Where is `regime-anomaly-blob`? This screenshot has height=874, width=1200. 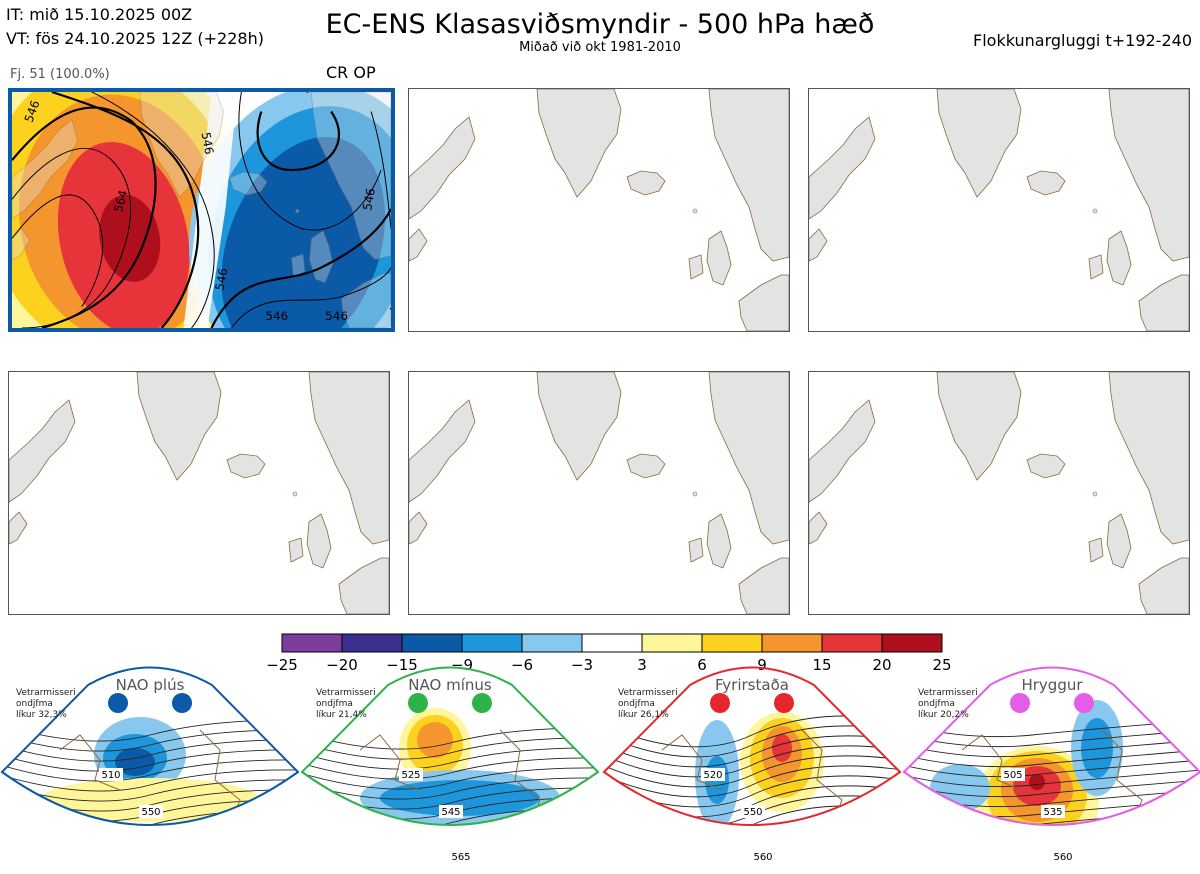 regime-anomaly-blob is located at coordinates (135, 762).